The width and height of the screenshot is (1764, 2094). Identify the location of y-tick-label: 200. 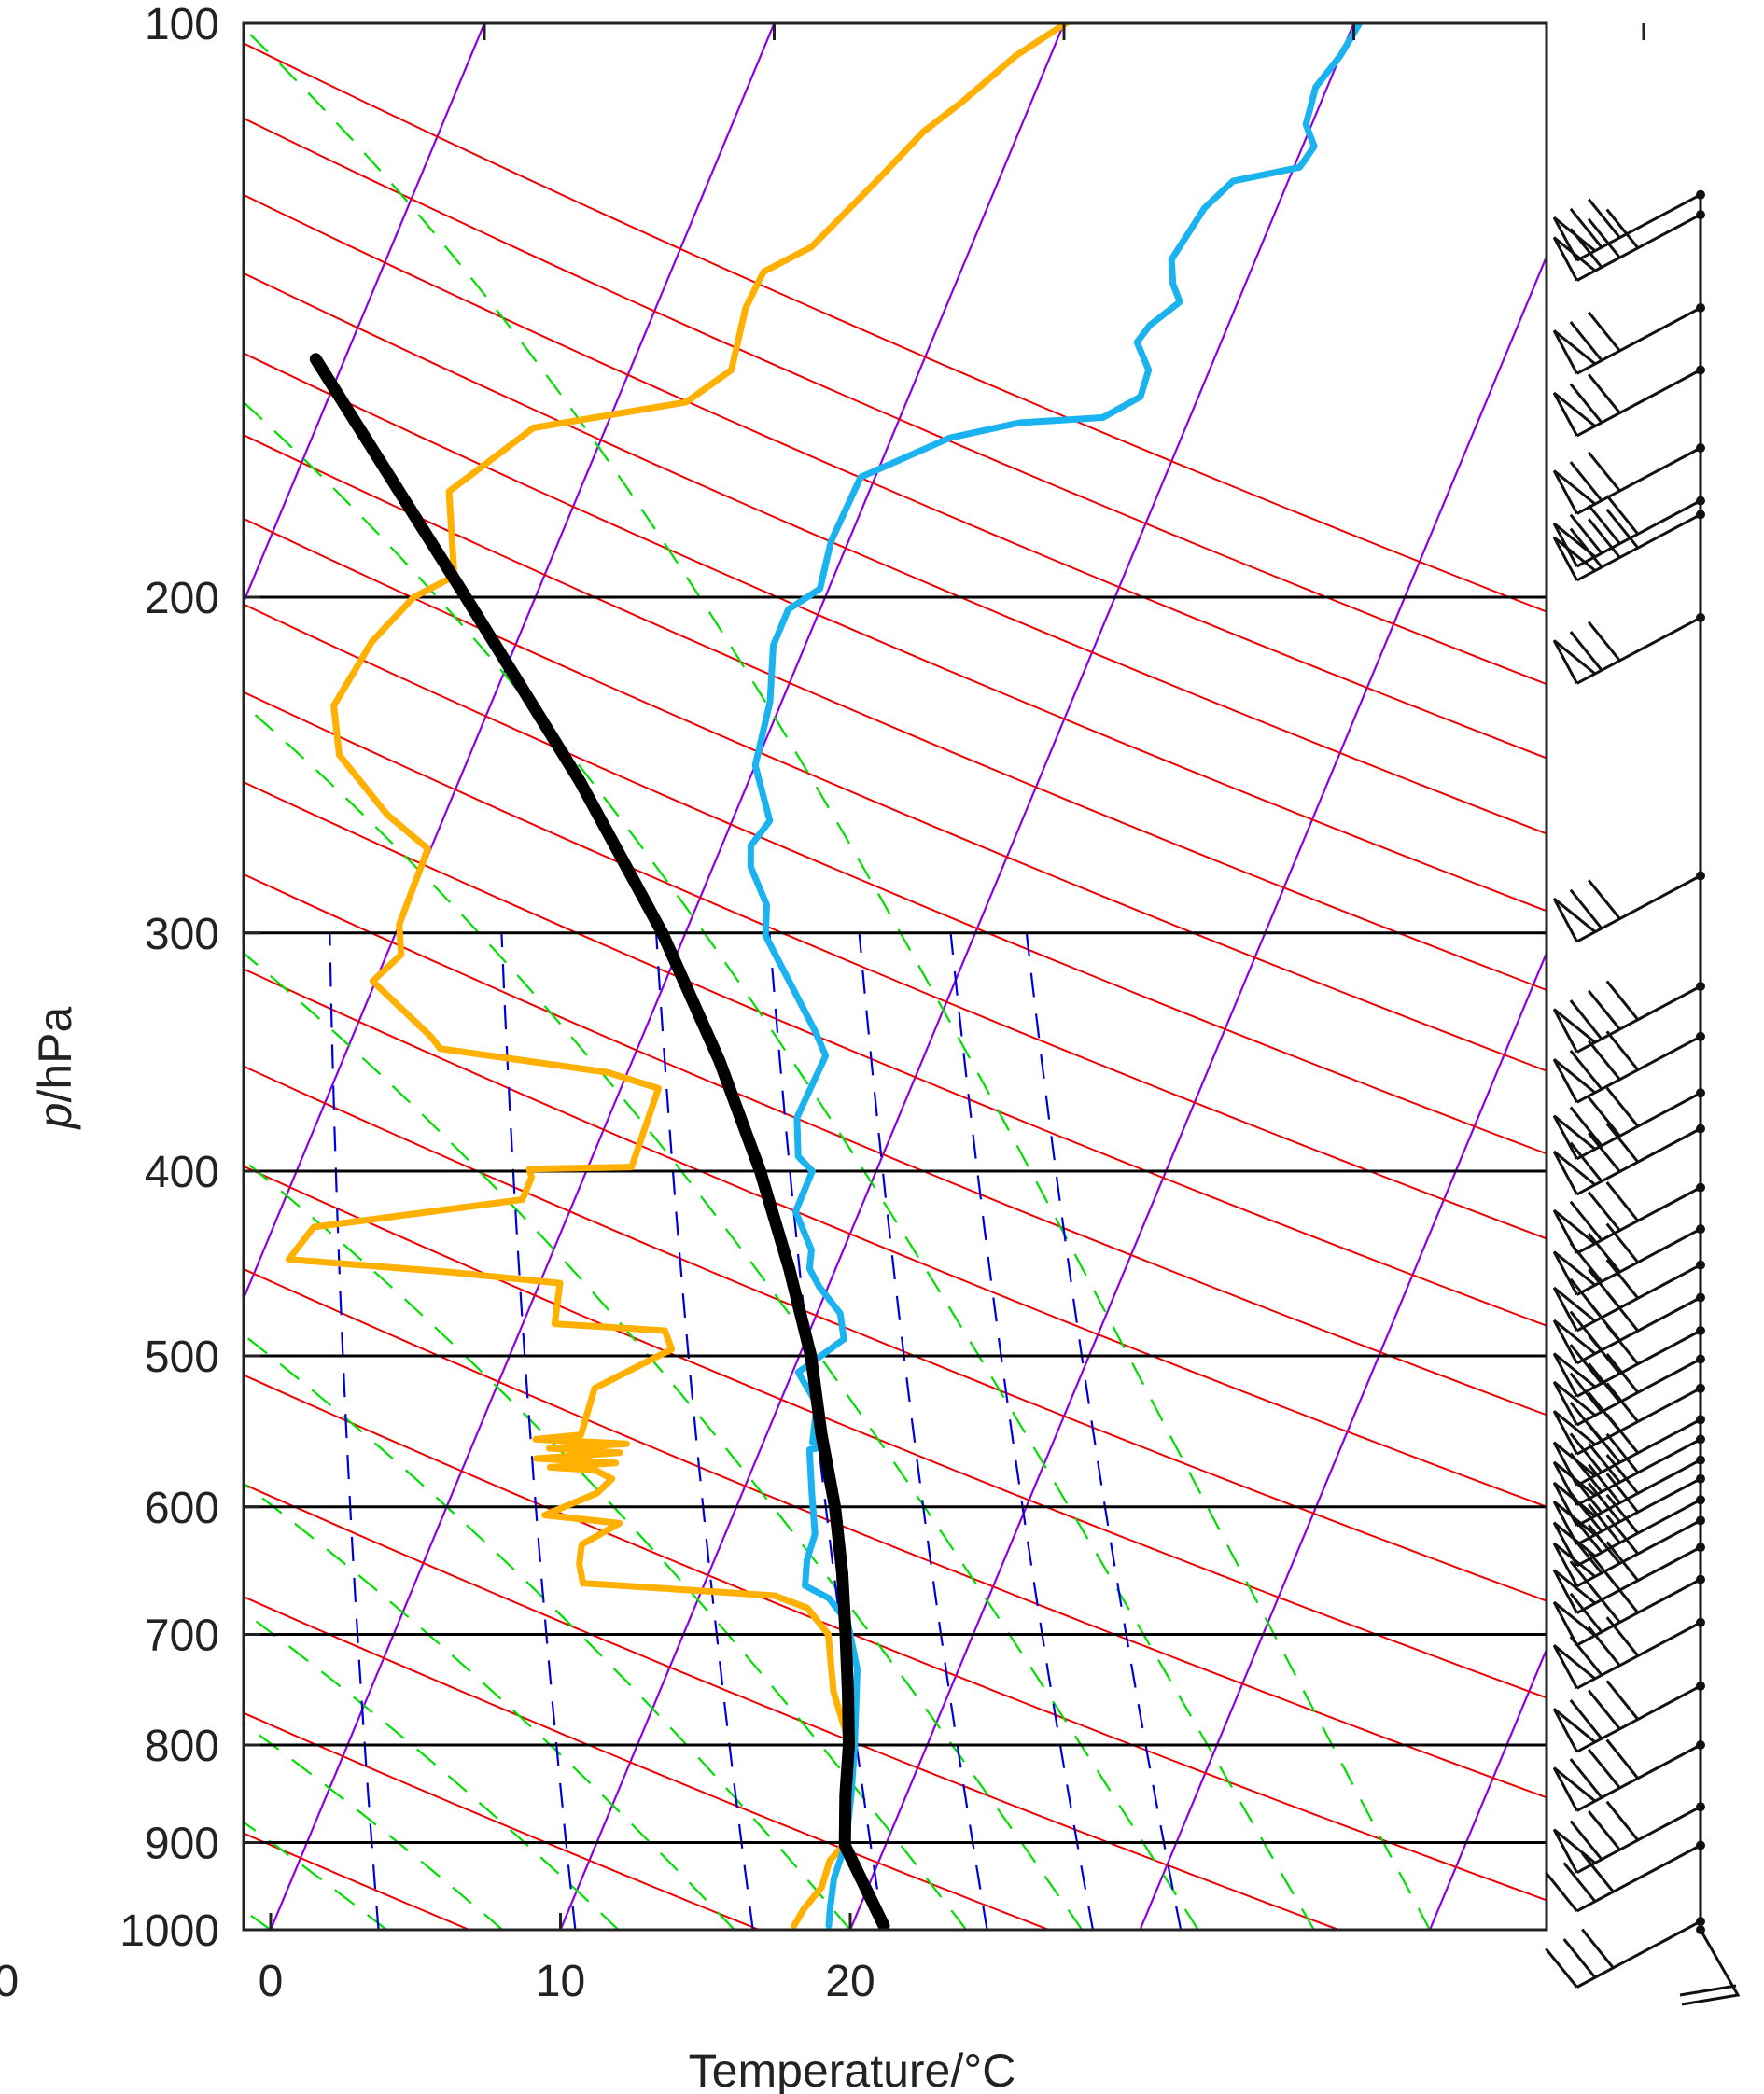
(182, 599).